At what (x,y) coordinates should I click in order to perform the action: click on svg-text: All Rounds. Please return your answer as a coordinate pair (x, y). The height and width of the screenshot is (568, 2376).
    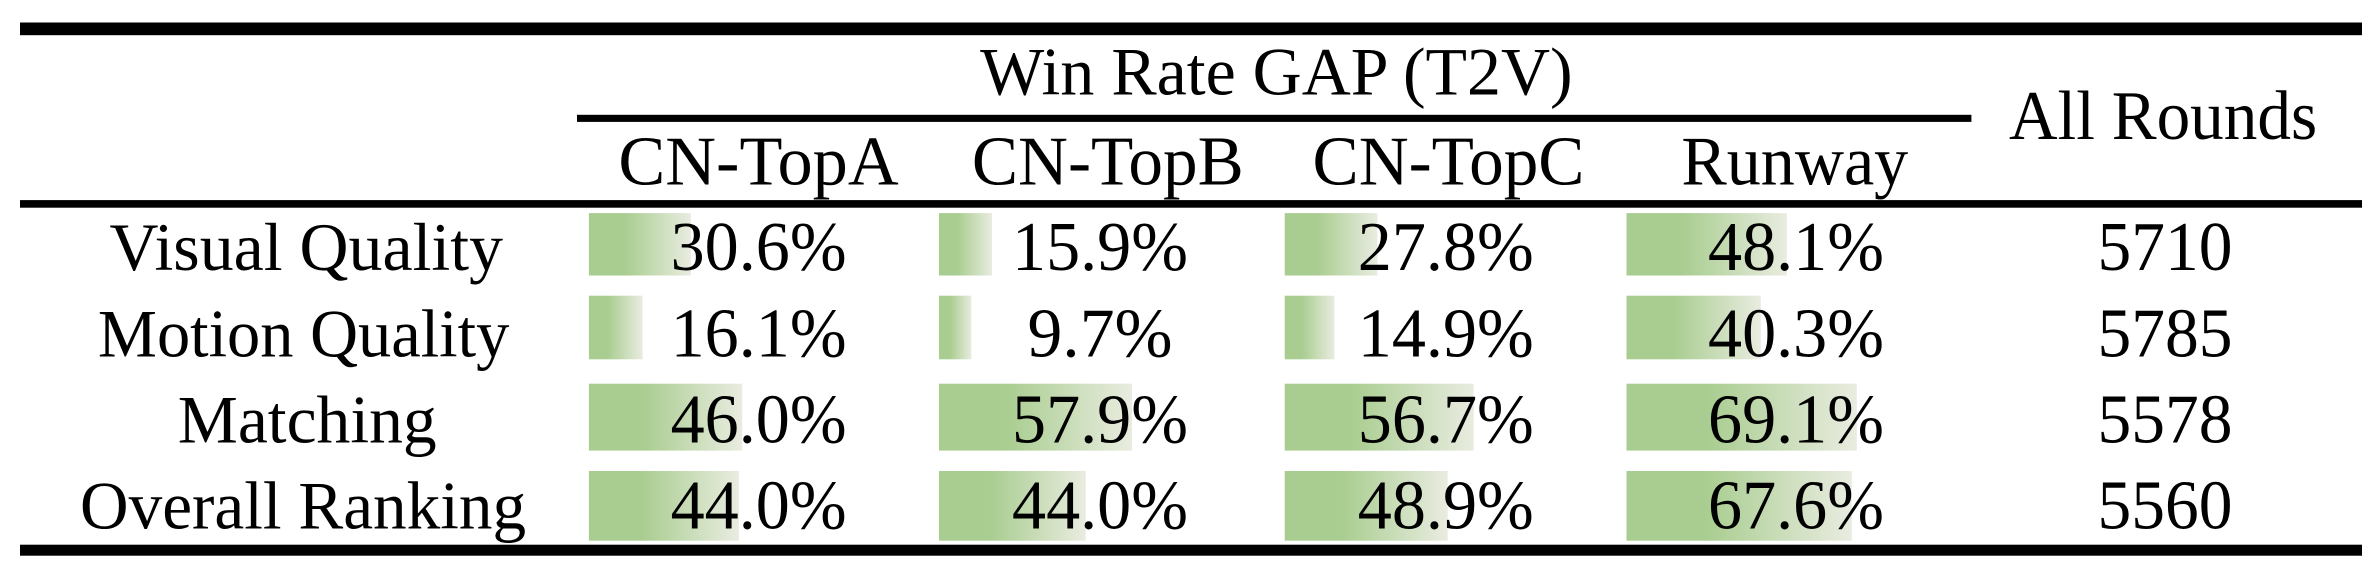
    Looking at the image, I should click on (2163, 116).